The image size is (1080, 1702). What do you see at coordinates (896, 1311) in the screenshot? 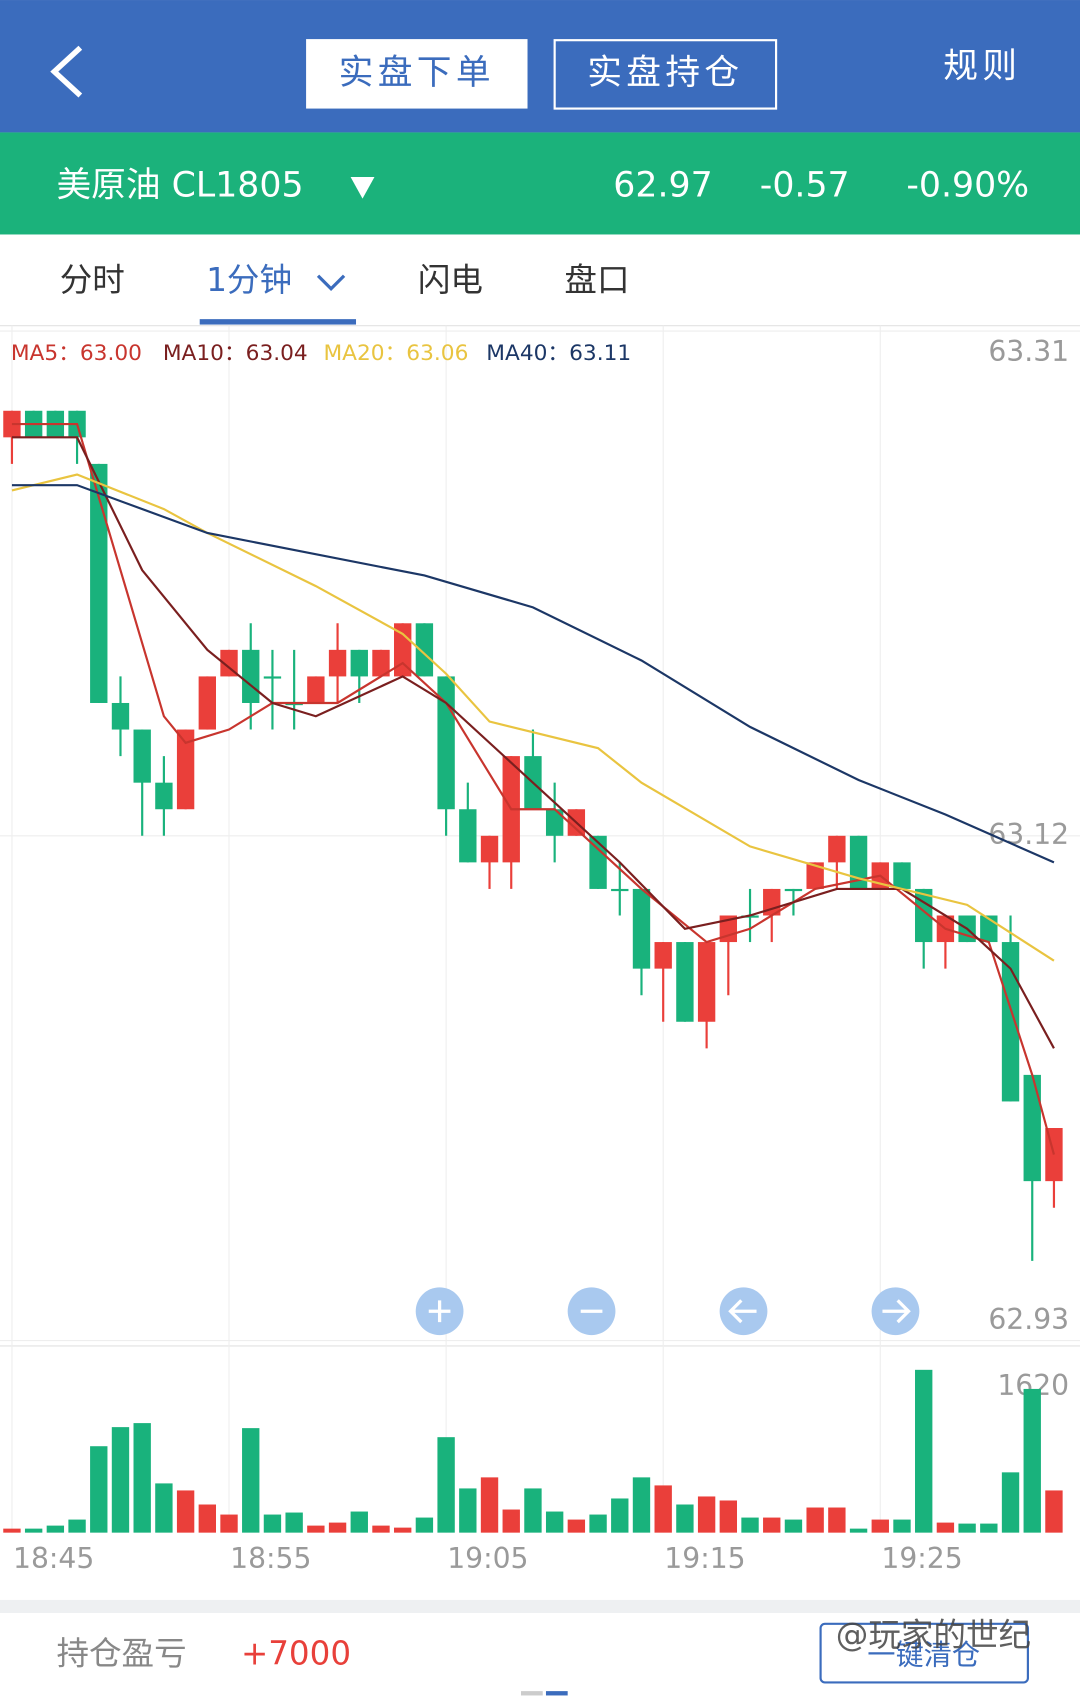
I see `scroll-right-icon` at bounding box center [896, 1311].